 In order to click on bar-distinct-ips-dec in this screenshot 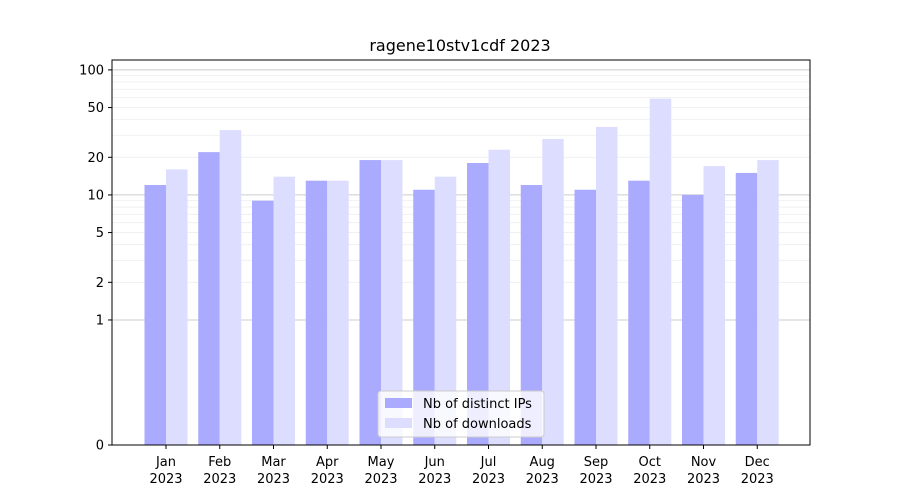, I will do `click(746, 308)`.